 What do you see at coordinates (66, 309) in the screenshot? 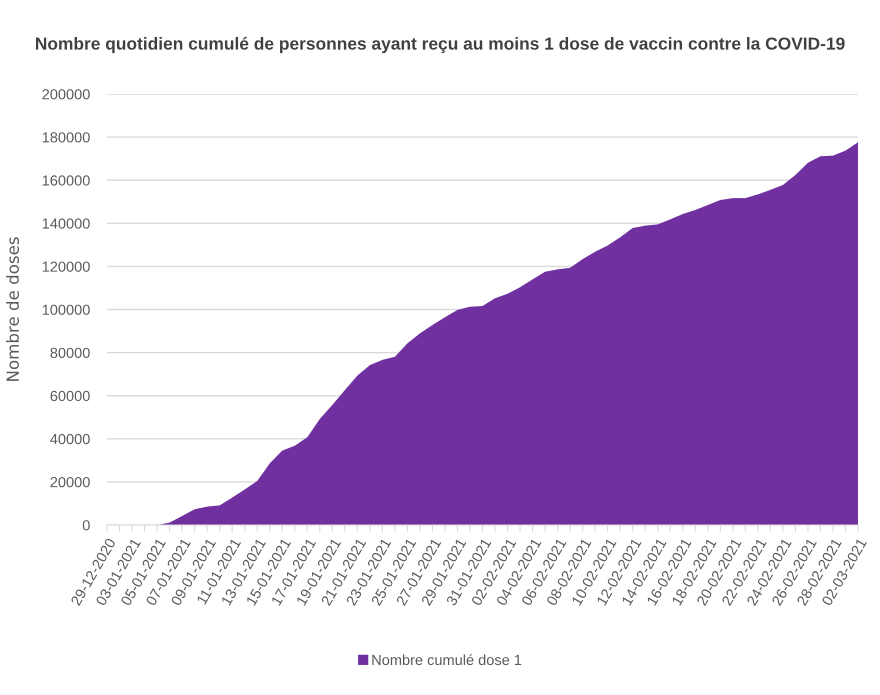
I see `y-tick-label: 100000` at bounding box center [66, 309].